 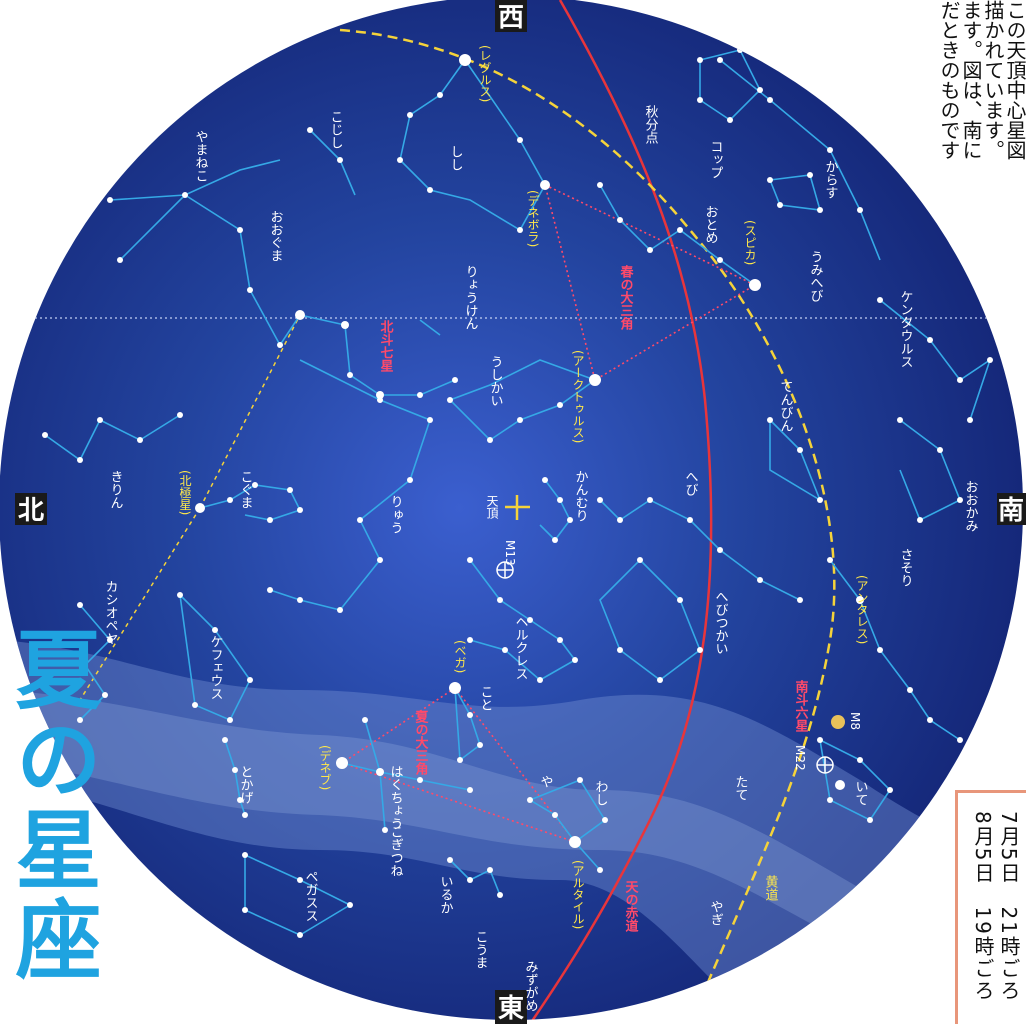 I want to click on m8-symbol, so click(x=838, y=722).